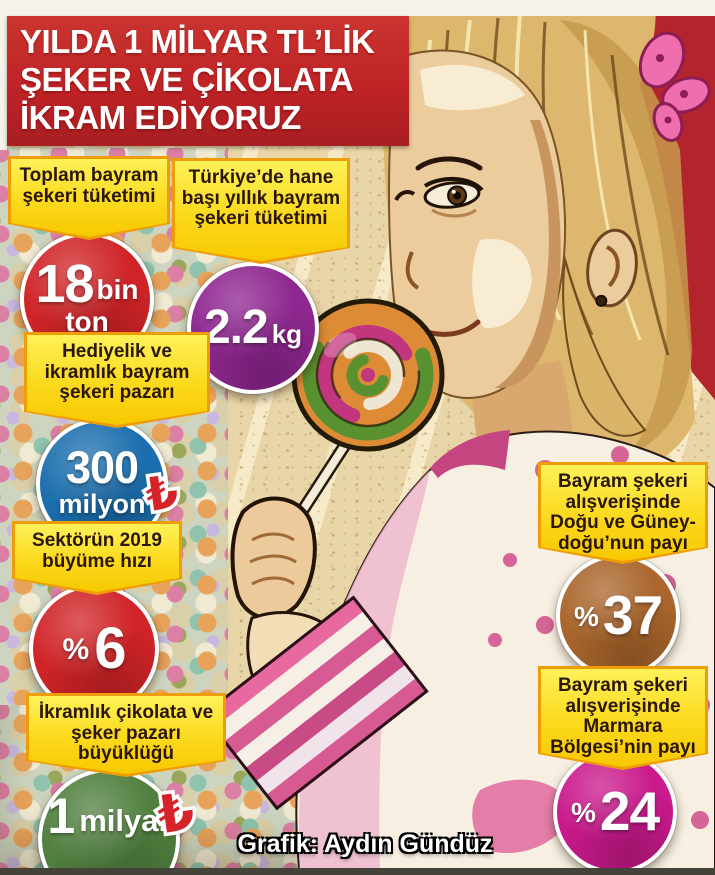  Describe the element at coordinates (197, 41) in the screenshot. I see `title-line-1: YILDA 1 MİLYAR TL’LİK` at that location.